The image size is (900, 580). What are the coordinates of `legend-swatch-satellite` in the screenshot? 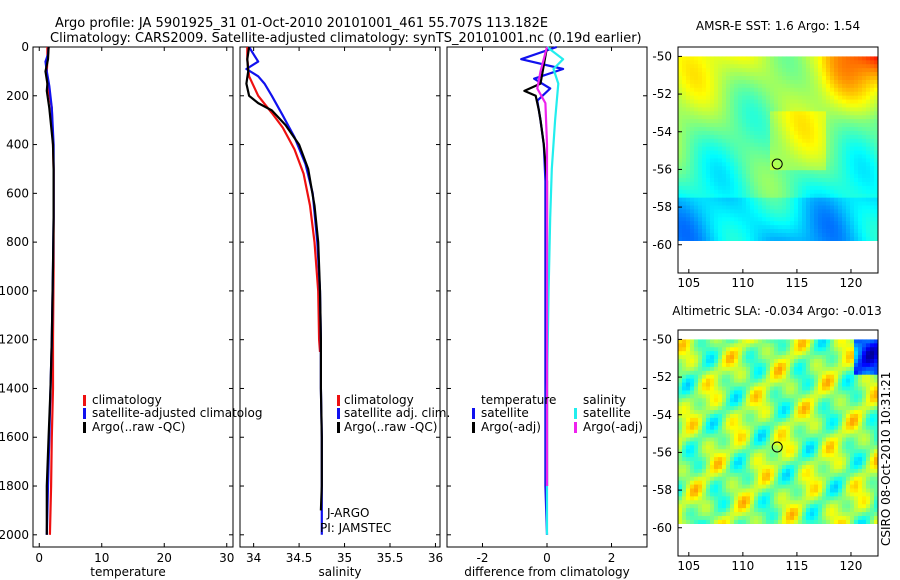 It's located at (84, 413).